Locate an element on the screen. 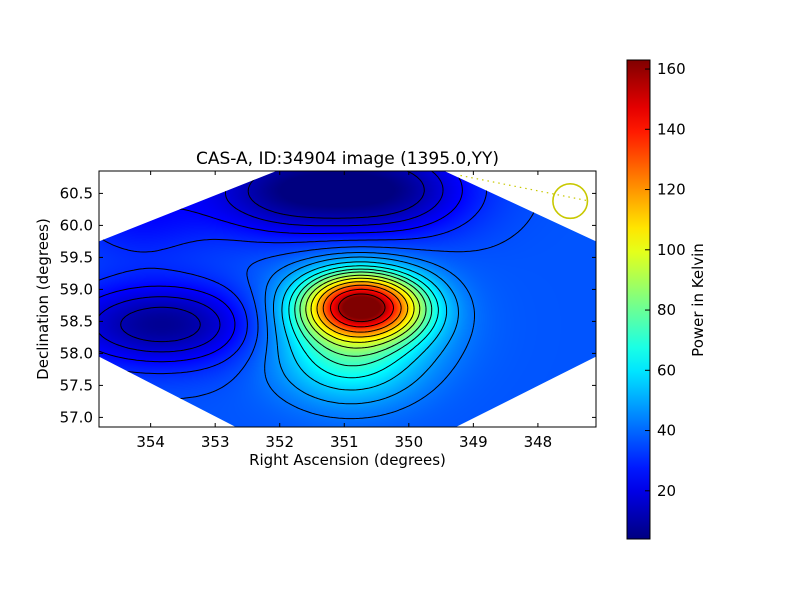 Image resolution: width=800 pixels, height=600 pixels. colorbar-tick-label: 80 is located at coordinates (666, 310).